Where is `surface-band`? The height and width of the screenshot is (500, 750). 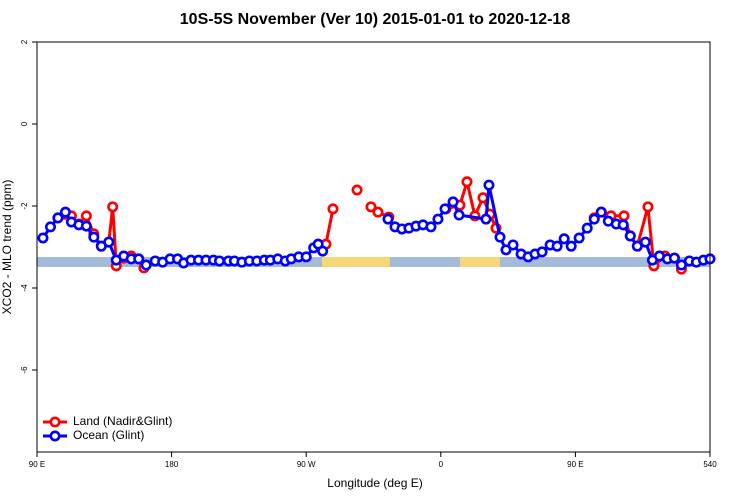
surface-band is located at coordinates (373, 262).